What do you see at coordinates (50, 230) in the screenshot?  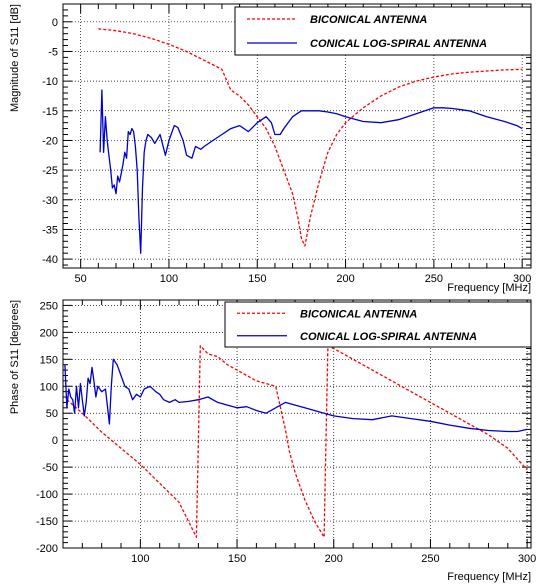 I see `y-tick-label: -35` at bounding box center [50, 230].